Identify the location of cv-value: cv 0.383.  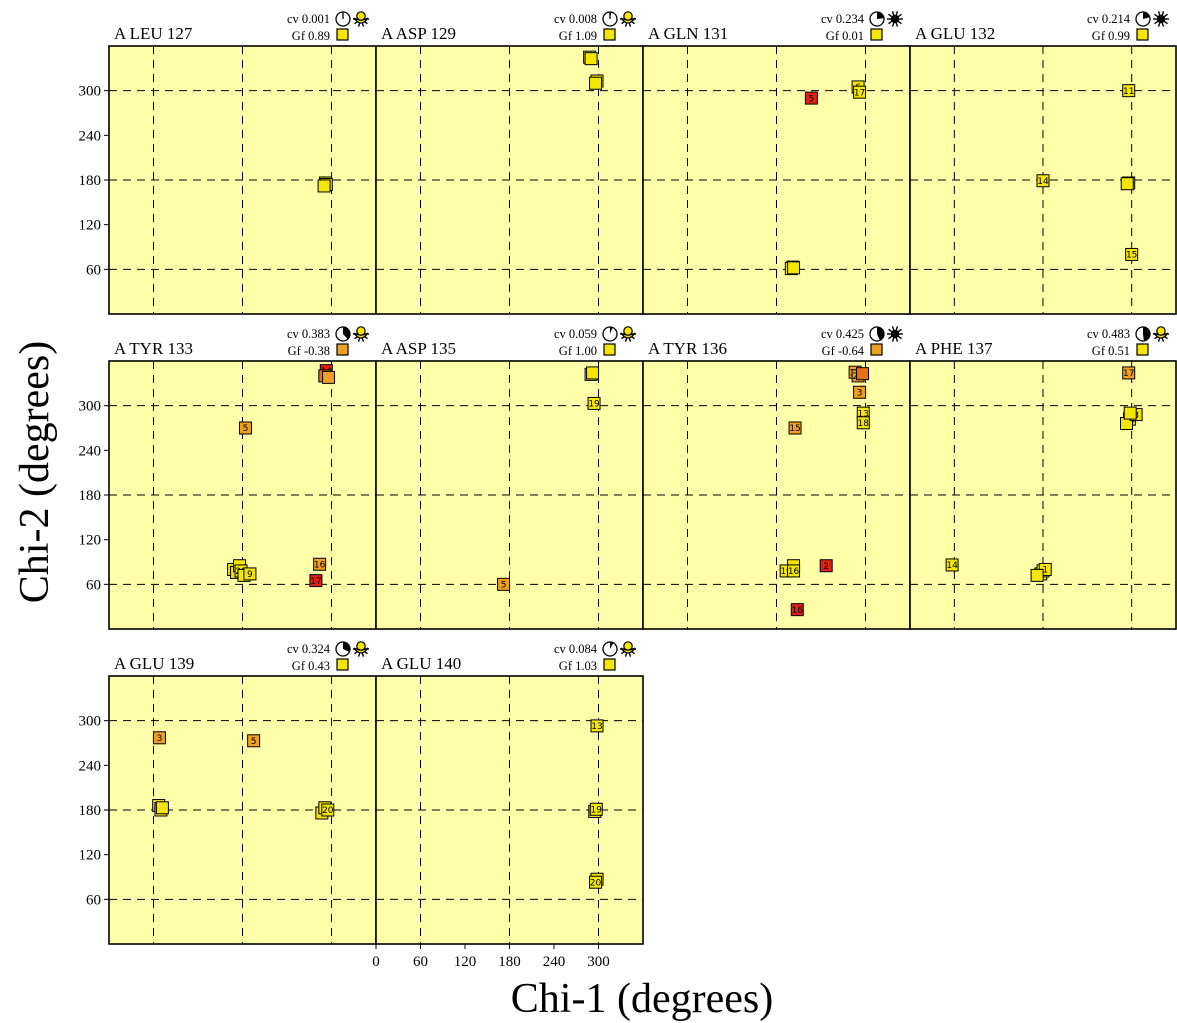
(308, 334).